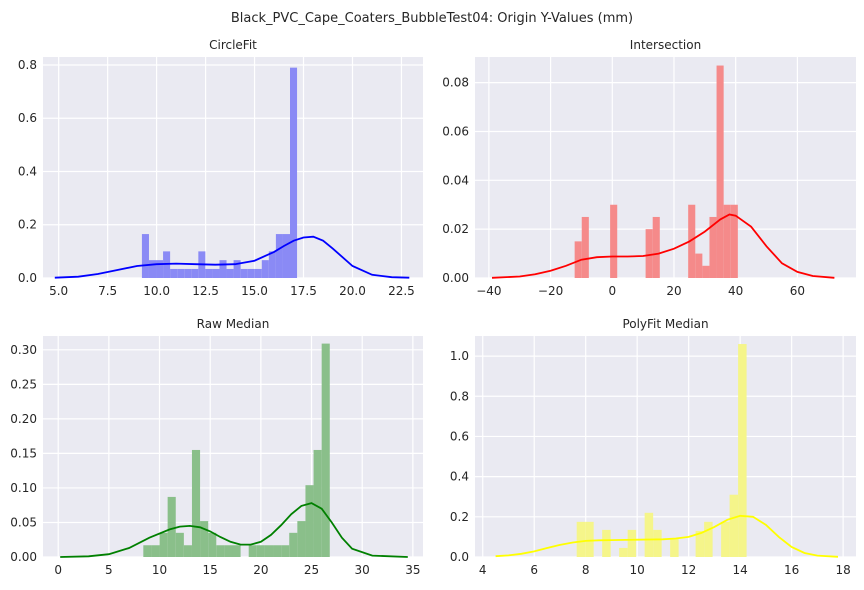 The width and height of the screenshot is (864, 590). What do you see at coordinates (156, 291) in the screenshot?
I see `x-tick-label: 10.0` at bounding box center [156, 291].